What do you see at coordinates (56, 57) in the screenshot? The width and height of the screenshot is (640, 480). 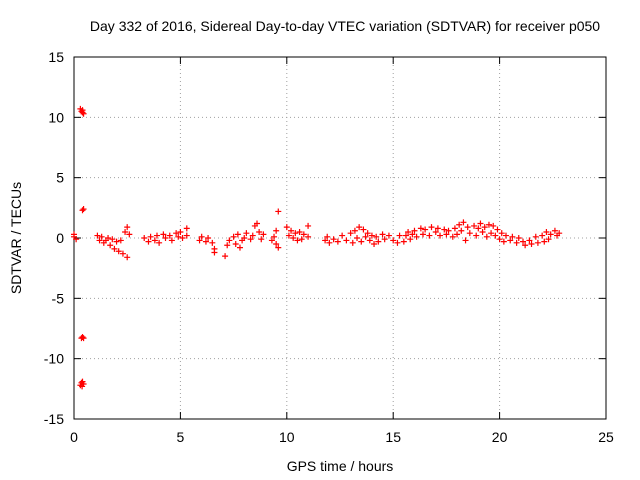 I see `y-tick-label: 15` at bounding box center [56, 57].